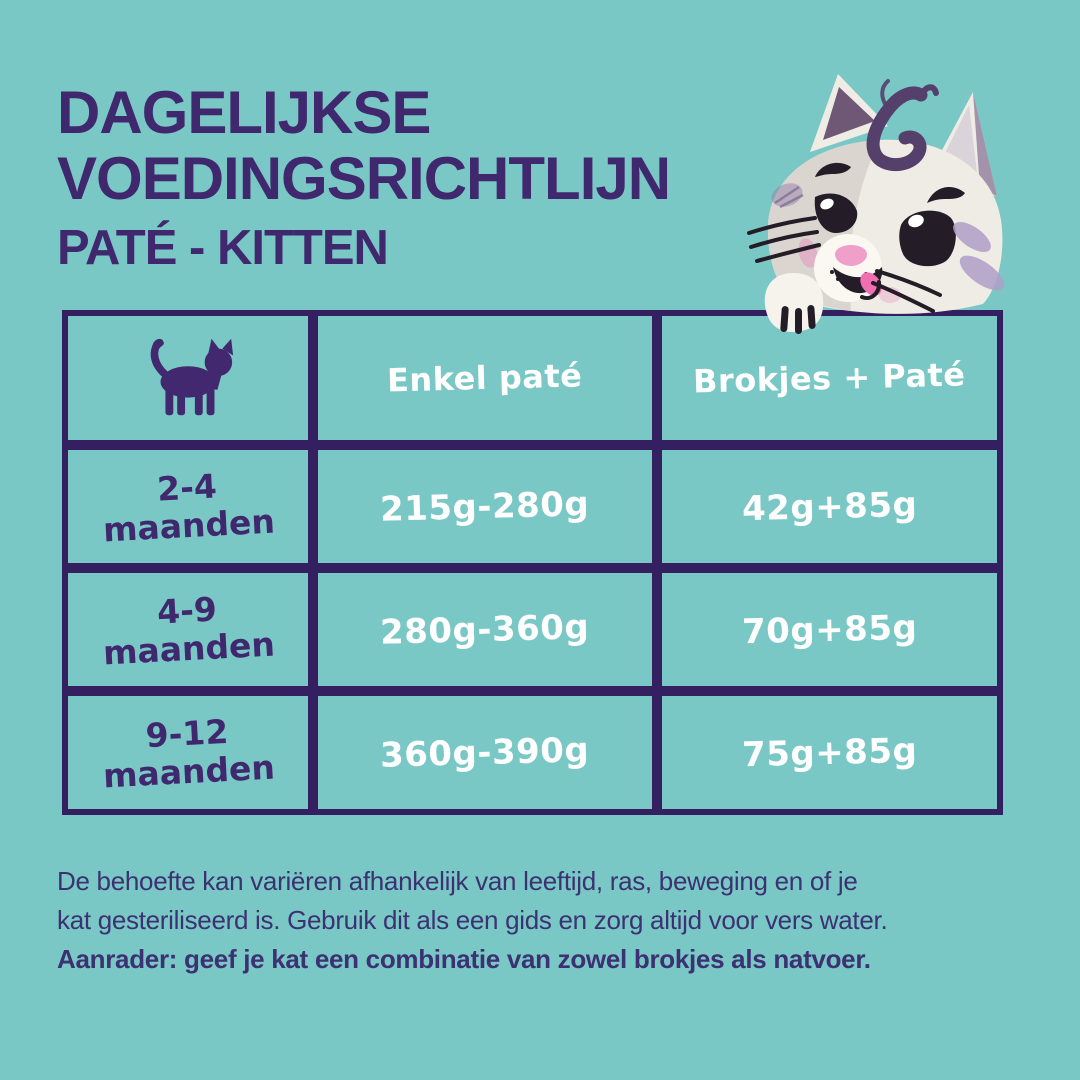 Image resolution: width=1080 pixels, height=1080 pixels. Describe the element at coordinates (897, 129) in the screenshot. I see `cat-hair-curl` at that location.